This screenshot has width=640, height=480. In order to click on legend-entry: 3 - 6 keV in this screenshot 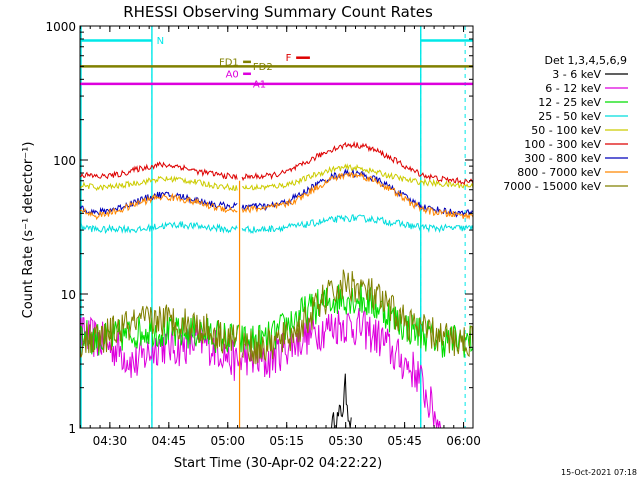, I will do `click(576, 74)`.